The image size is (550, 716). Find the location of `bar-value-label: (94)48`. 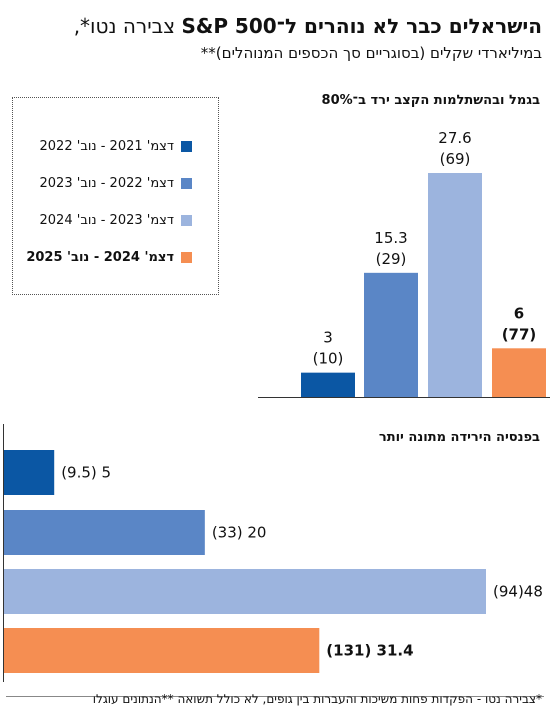

bar-value-label: (94)48 is located at coordinates (518, 592).